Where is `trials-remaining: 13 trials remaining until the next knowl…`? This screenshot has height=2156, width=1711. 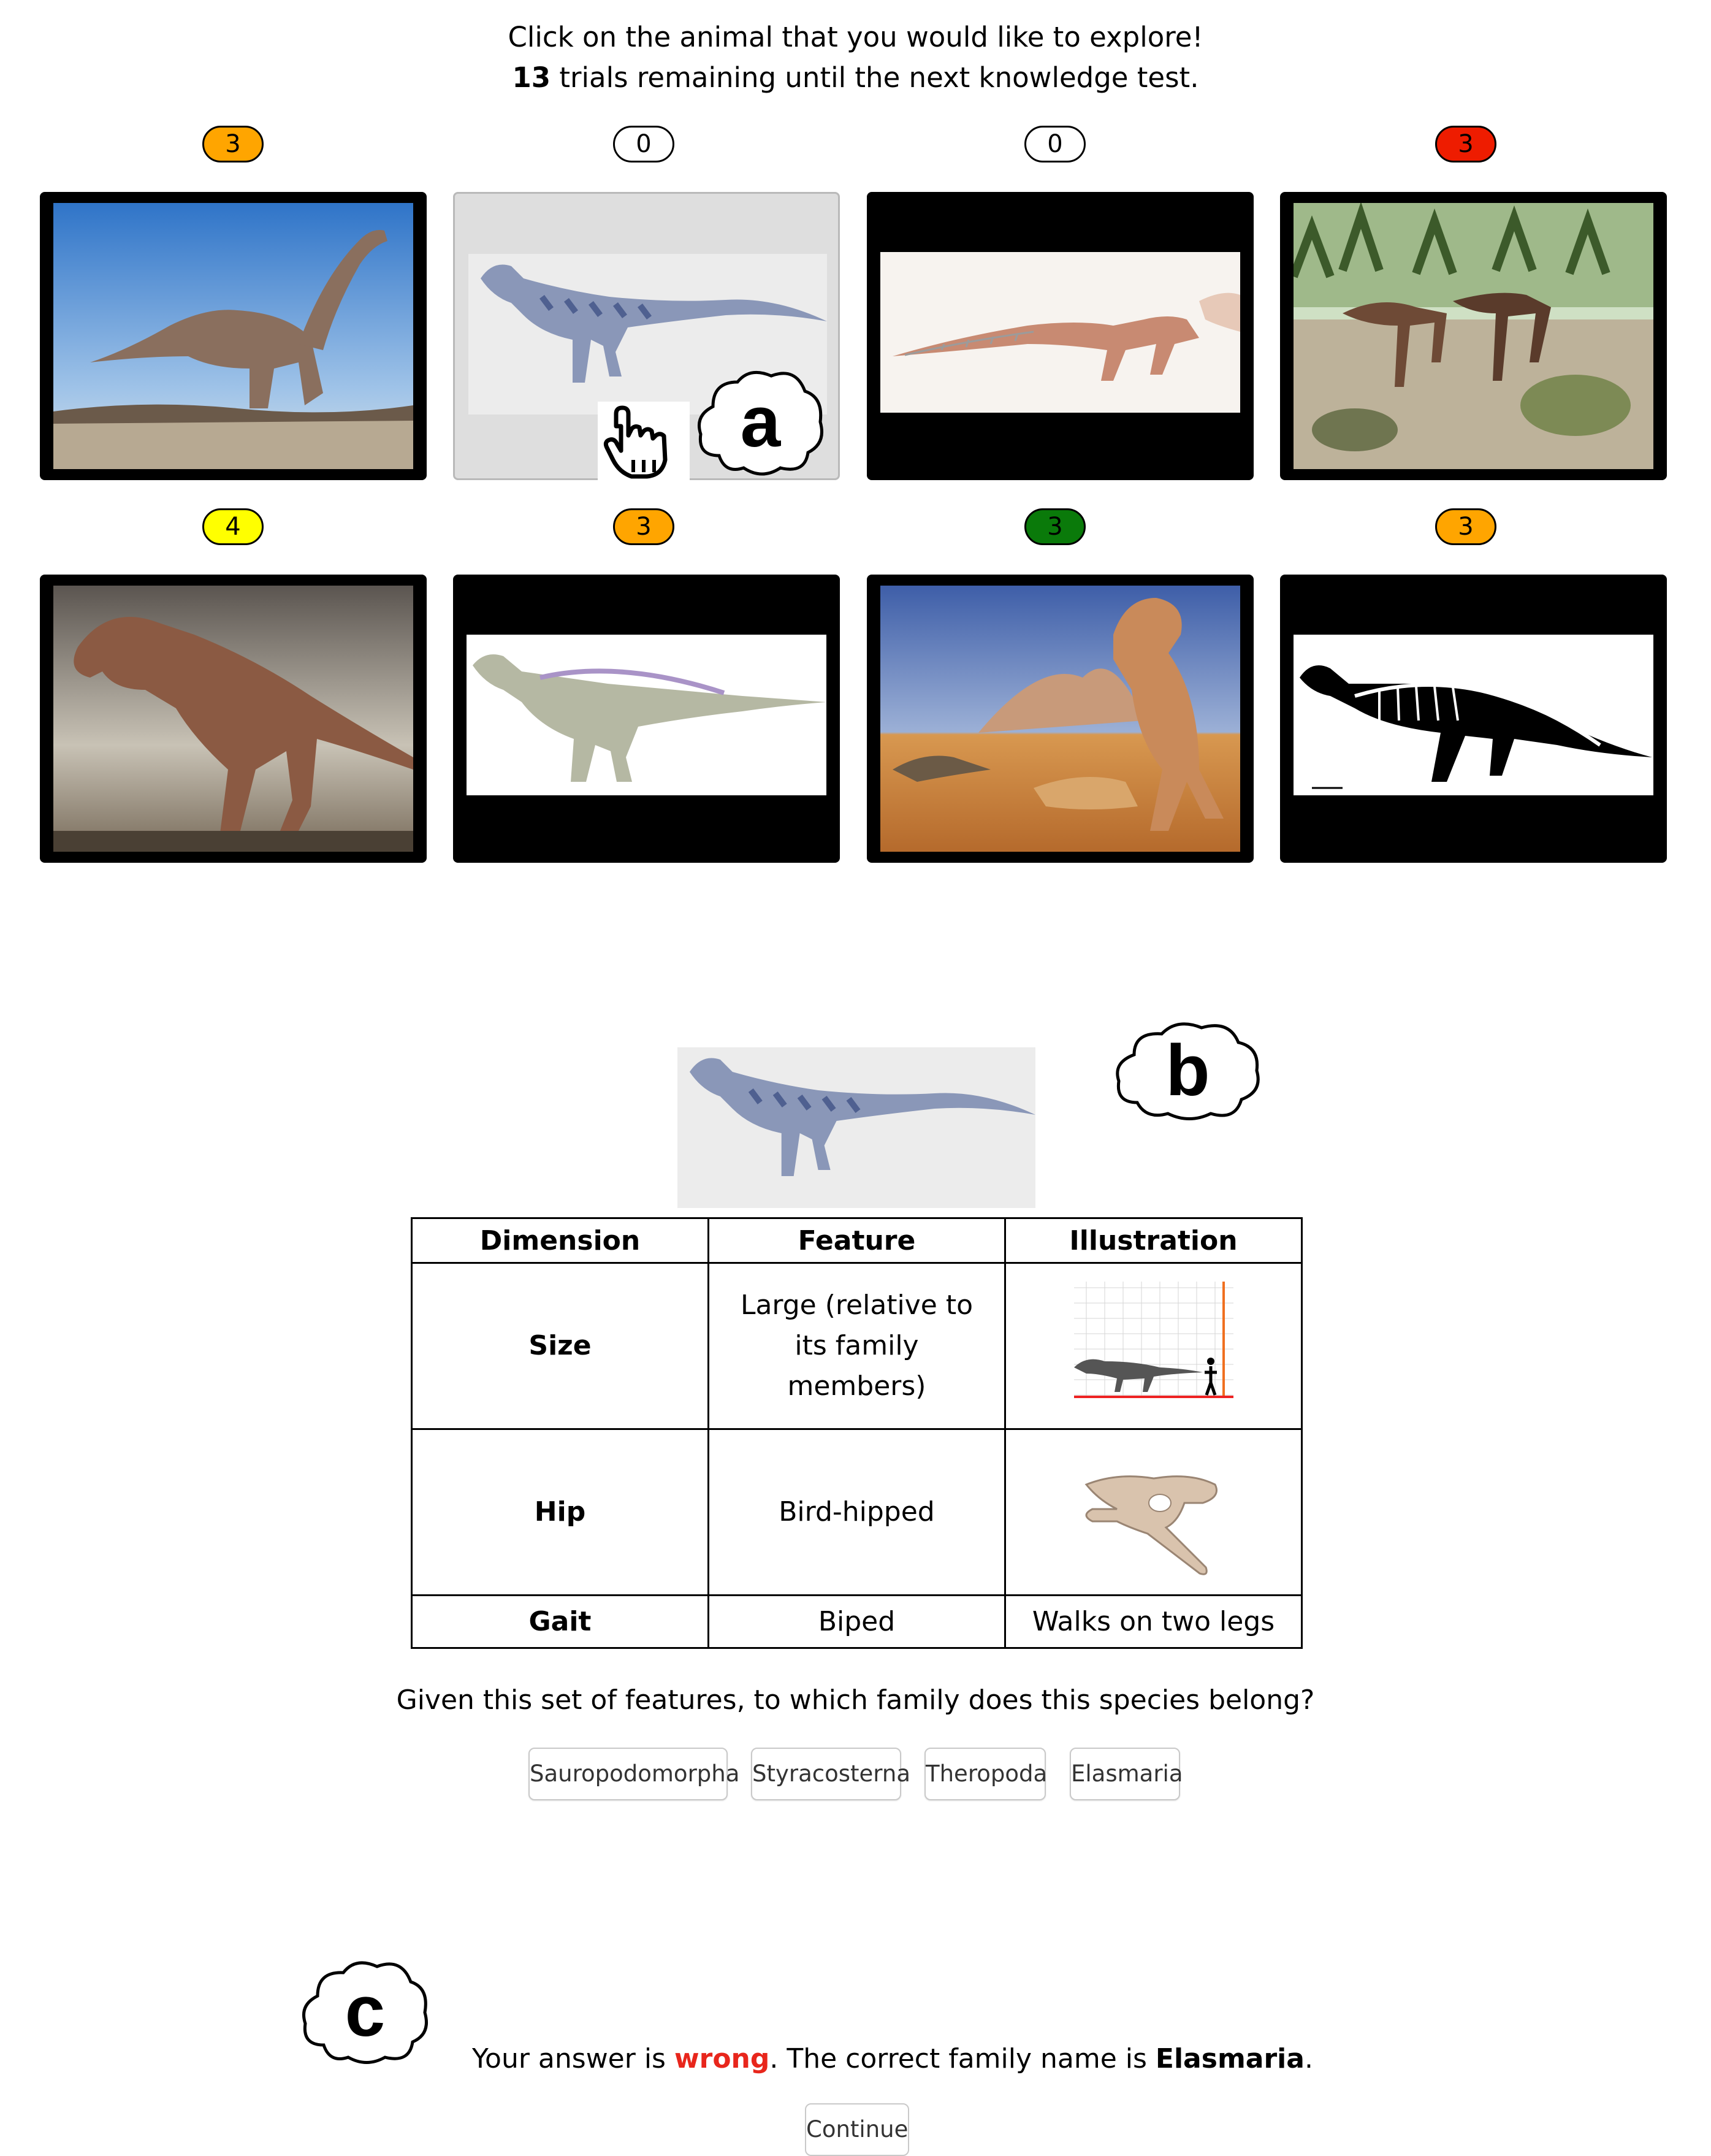
trials-remaining: 13 trials remaining until the next knowl… is located at coordinates (855, 78).